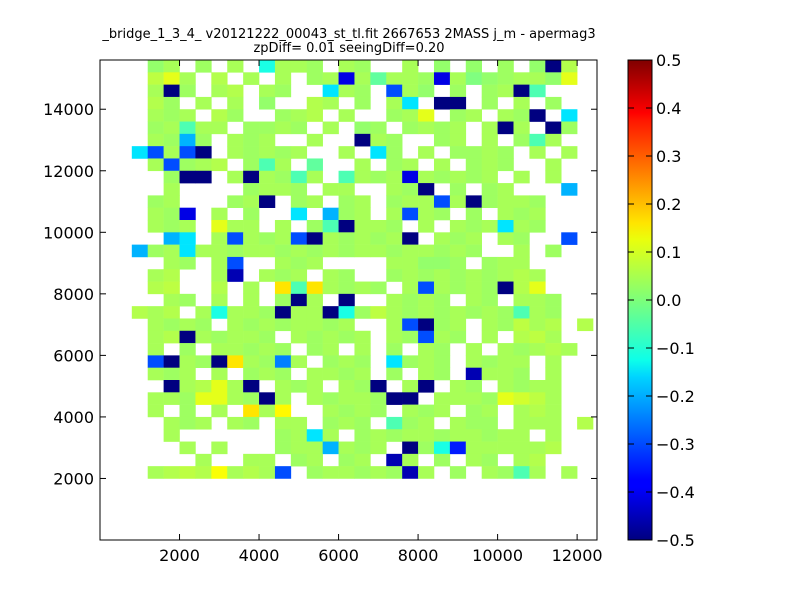  What do you see at coordinates (668, 108) in the screenshot?
I see `colorbar-tick-label: 0.4` at bounding box center [668, 108].